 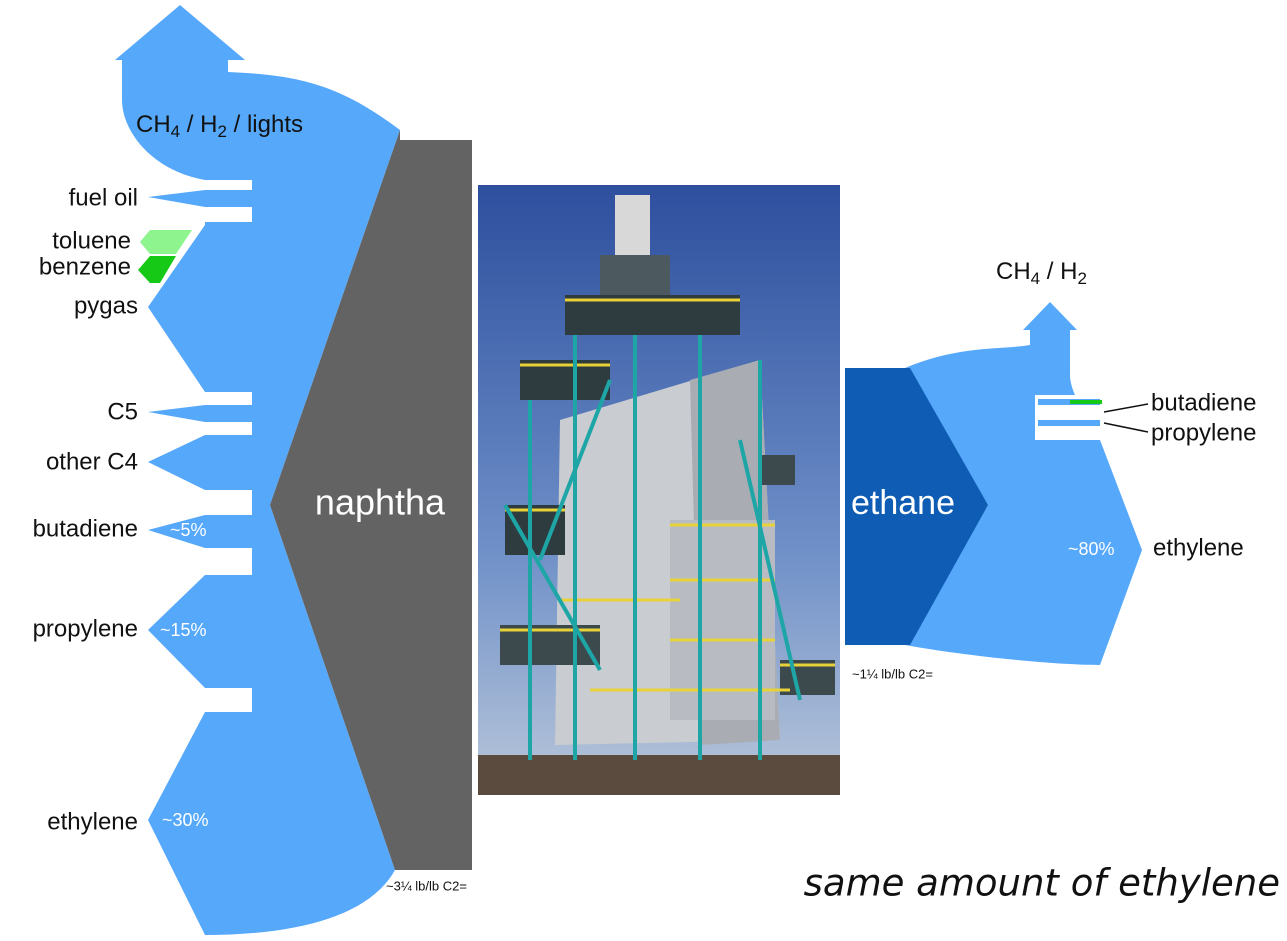 I want to click on ethane-products-flow, so click(x=1023, y=483).